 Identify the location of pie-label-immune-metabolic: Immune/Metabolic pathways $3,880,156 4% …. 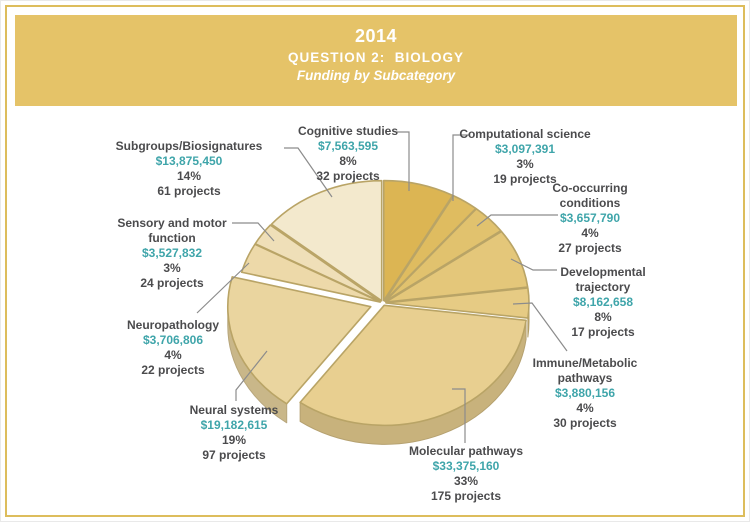
(585, 393).